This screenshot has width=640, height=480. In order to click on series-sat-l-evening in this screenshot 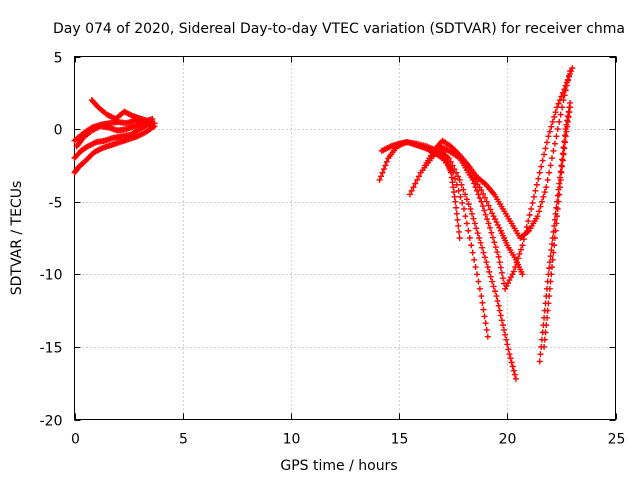, I will do `click(557, 227)`.